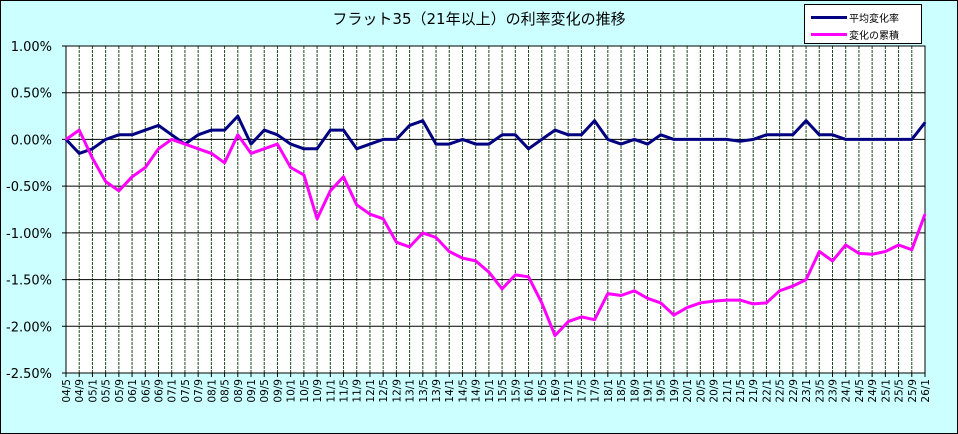  Describe the element at coordinates (292, 391) in the screenshot. I see `x-tick-label: 10/1` at that location.